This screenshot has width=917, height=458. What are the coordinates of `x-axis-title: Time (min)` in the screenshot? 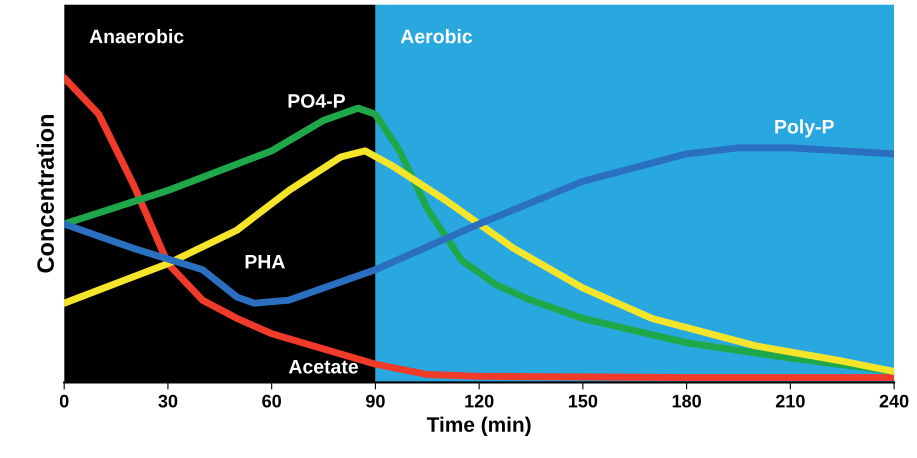 It's located at (478, 426).